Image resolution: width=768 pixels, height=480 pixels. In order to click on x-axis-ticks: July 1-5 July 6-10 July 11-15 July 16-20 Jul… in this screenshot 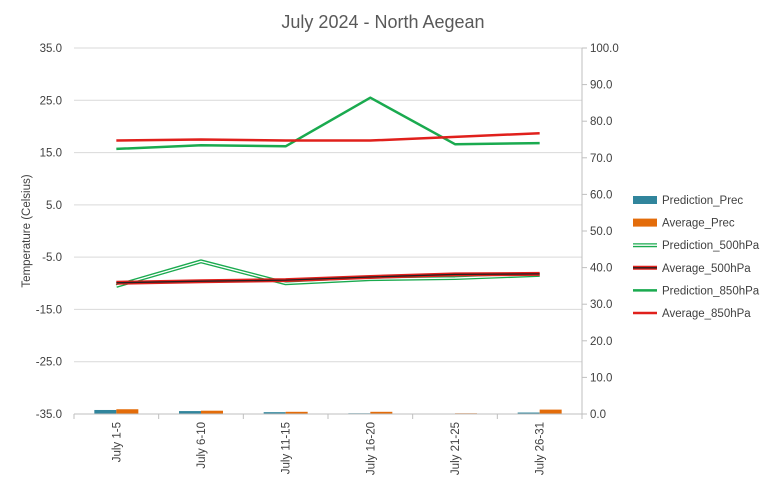, I will do `click(328, 444)`.